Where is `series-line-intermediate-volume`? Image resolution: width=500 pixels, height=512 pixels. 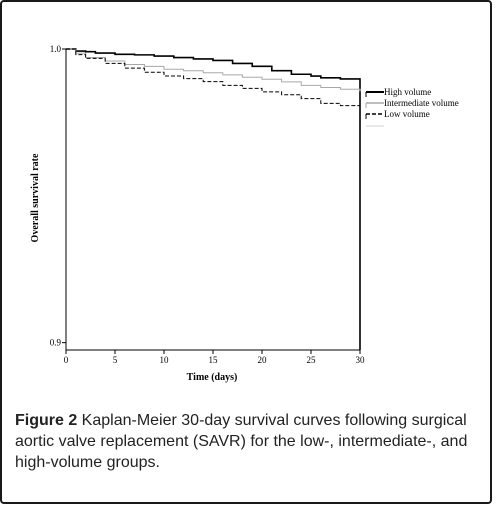 series-line-intermediate-volume is located at coordinates (213, 70).